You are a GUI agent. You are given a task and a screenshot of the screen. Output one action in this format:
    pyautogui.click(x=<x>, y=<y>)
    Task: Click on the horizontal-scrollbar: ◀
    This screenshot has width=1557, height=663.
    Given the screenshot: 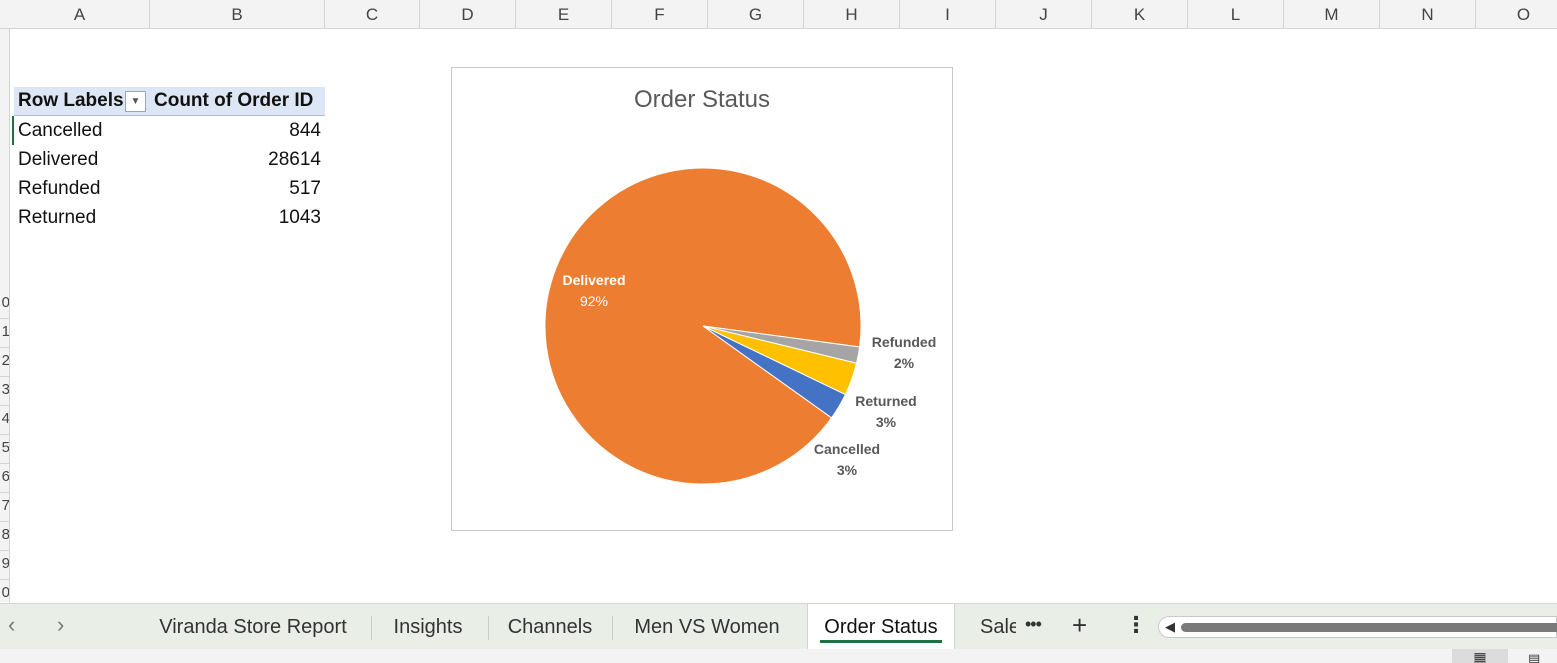 What is the action you would take?
    pyautogui.click(x=1357, y=627)
    